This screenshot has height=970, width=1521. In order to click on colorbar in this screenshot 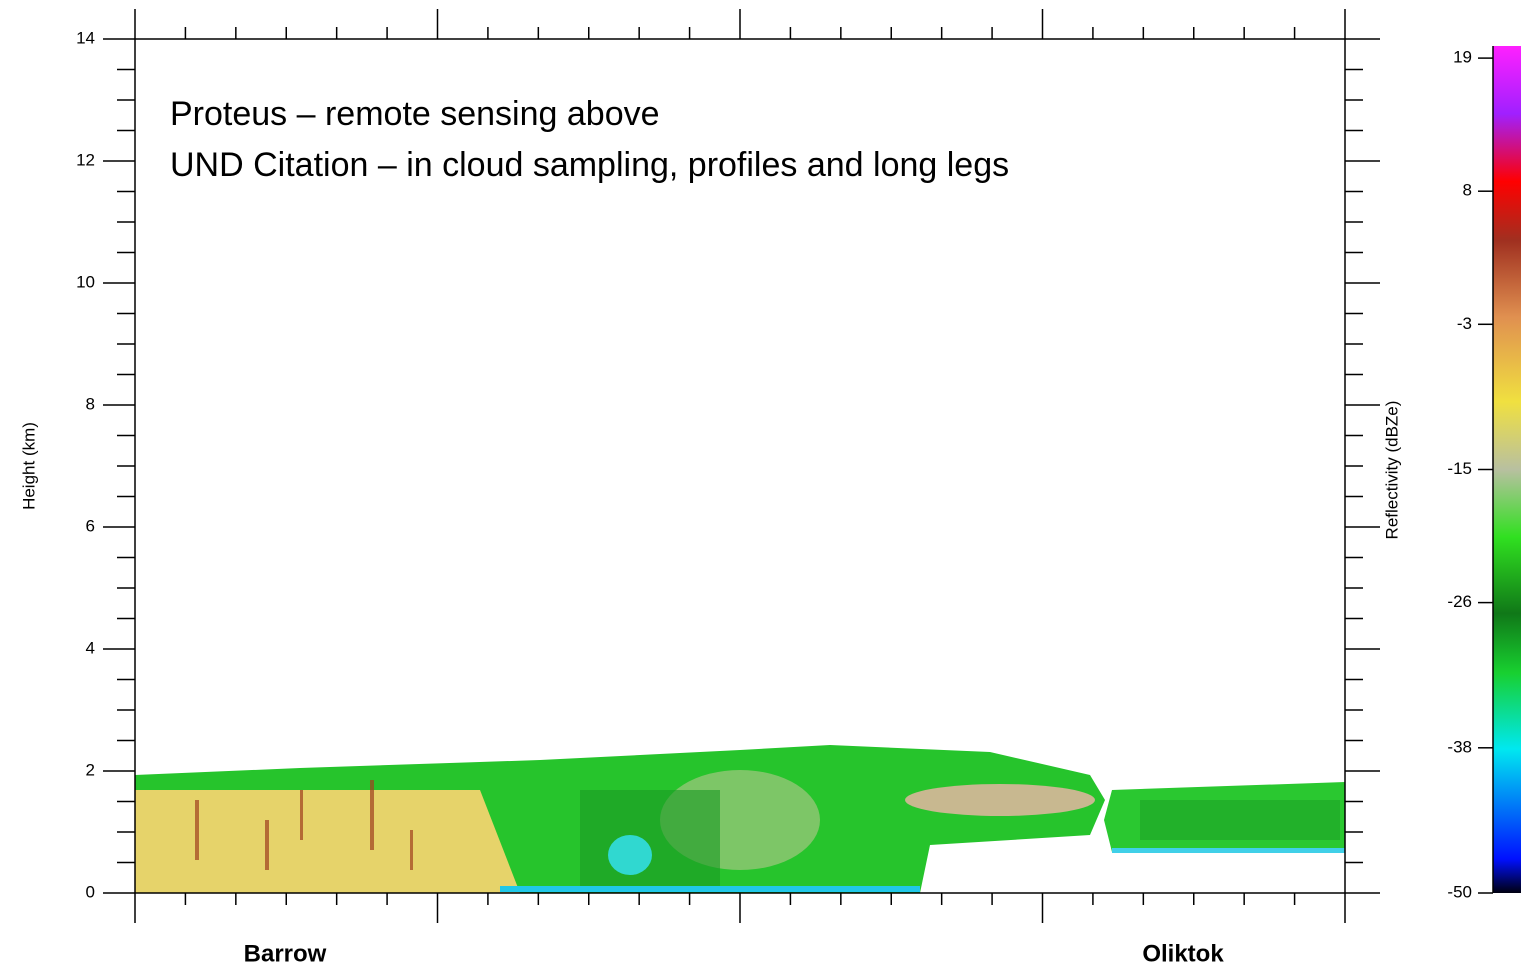, I will do `click(1507, 469)`.